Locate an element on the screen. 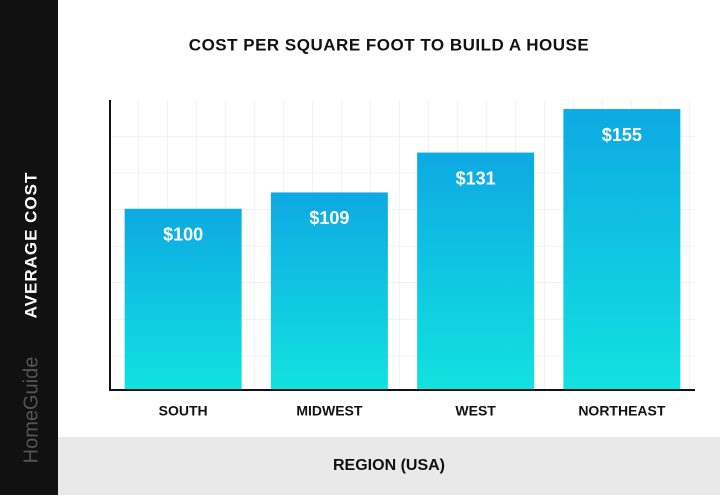 Image resolution: width=720 pixels, height=495 pixels. chart-title: COST PER SQUARE FOOT TO BUILD A HOUSE is located at coordinates (389, 44).